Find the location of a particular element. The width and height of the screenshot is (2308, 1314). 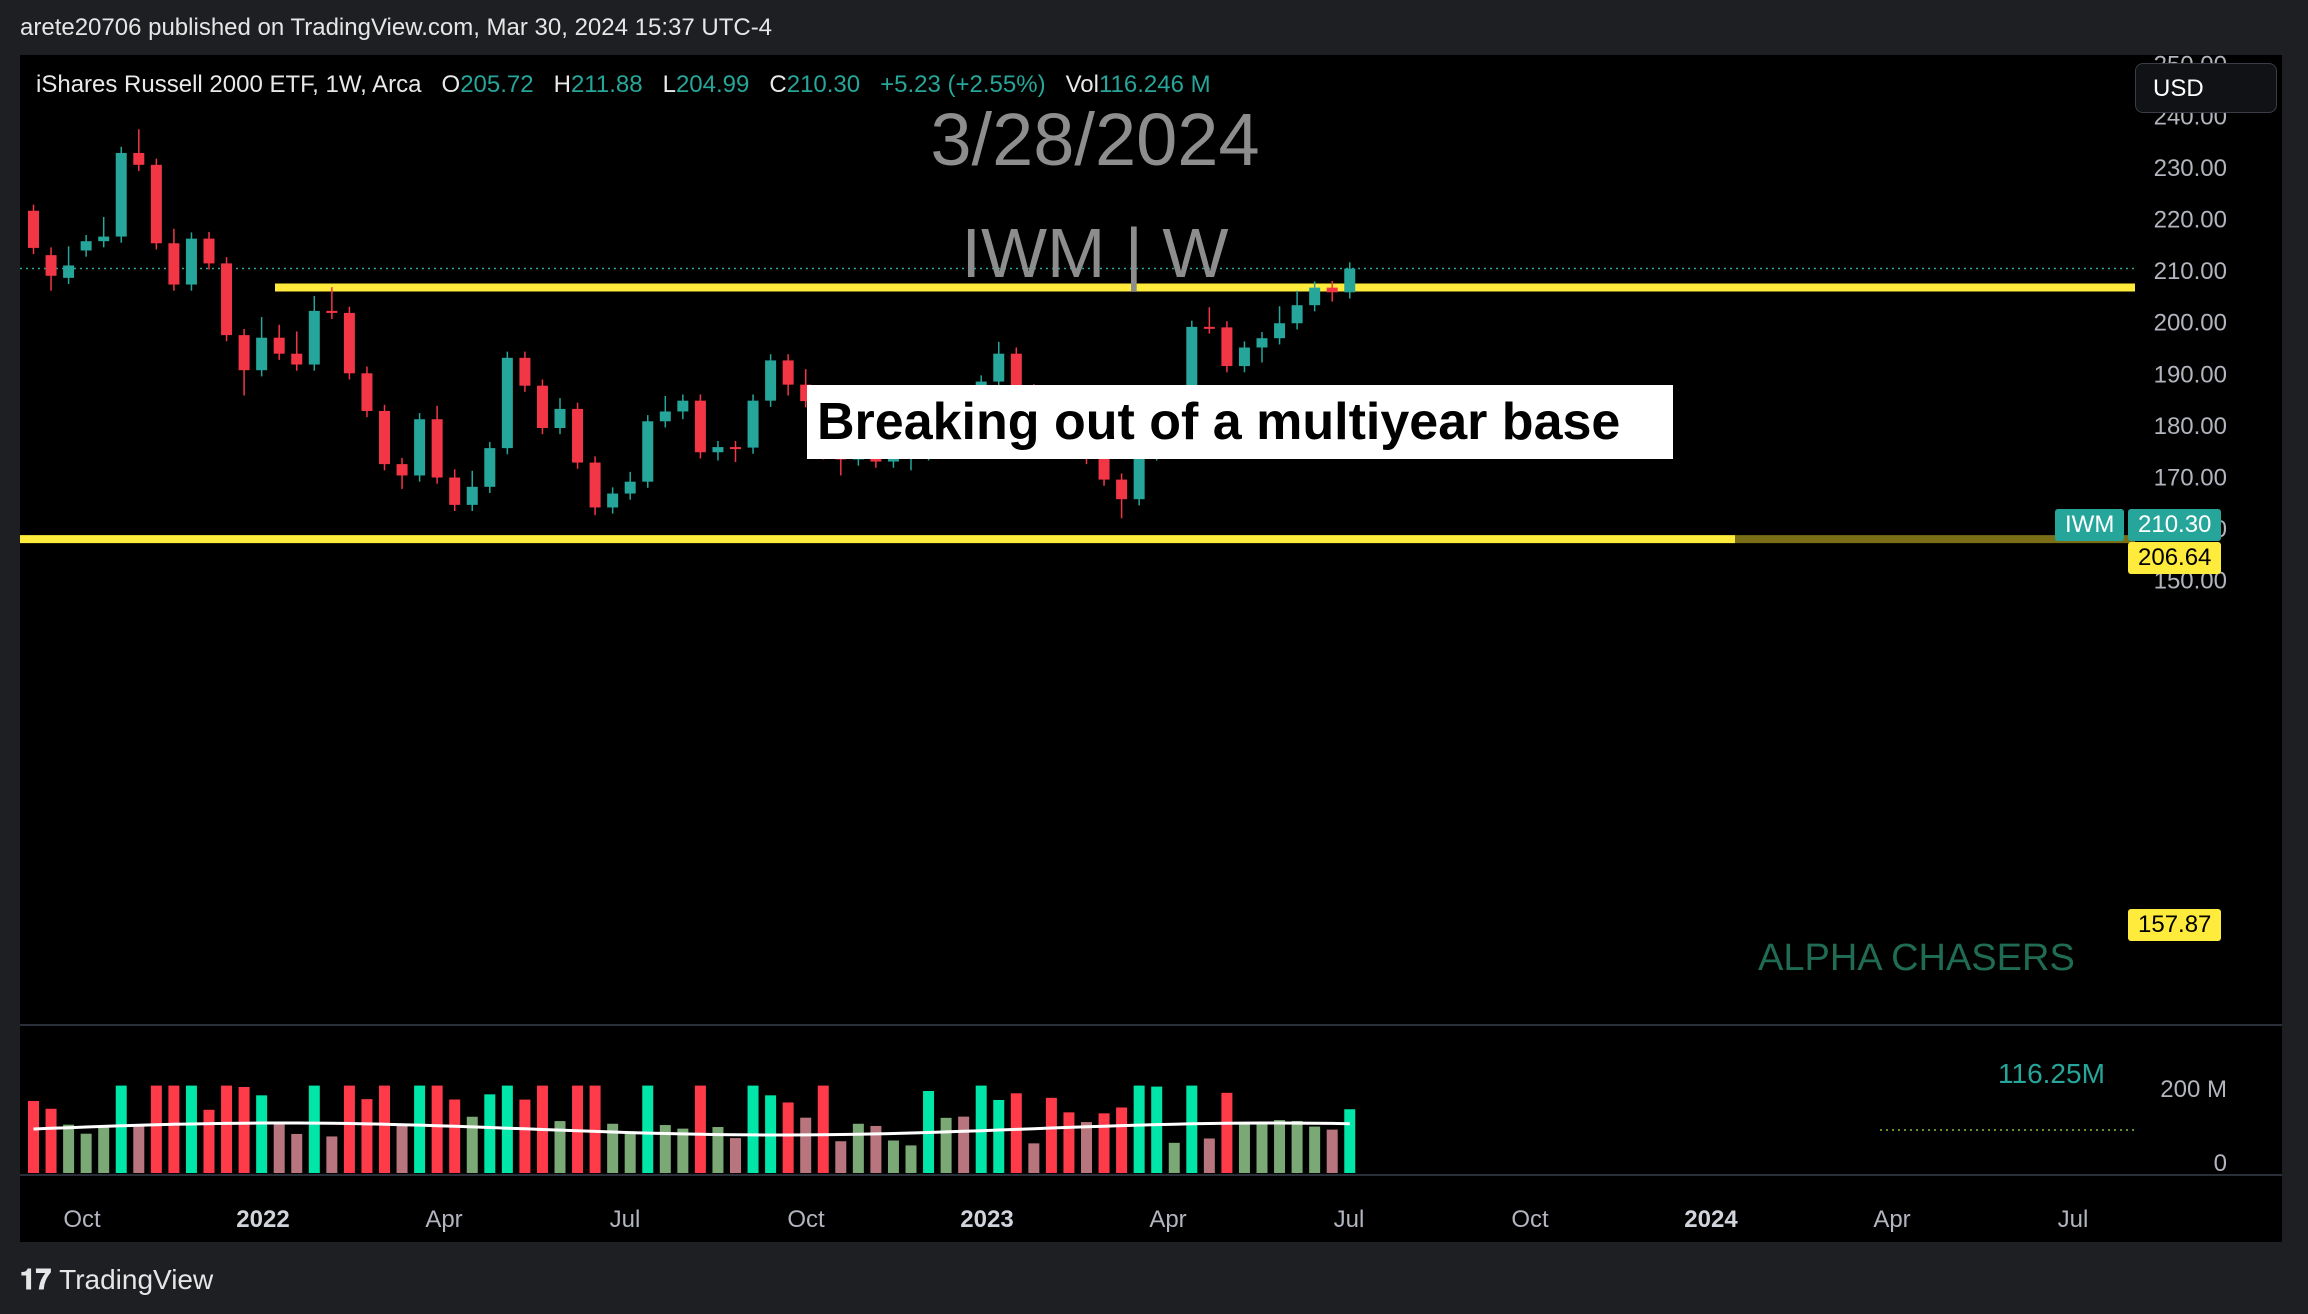

legend-c-label: C is located at coordinates (778, 84).